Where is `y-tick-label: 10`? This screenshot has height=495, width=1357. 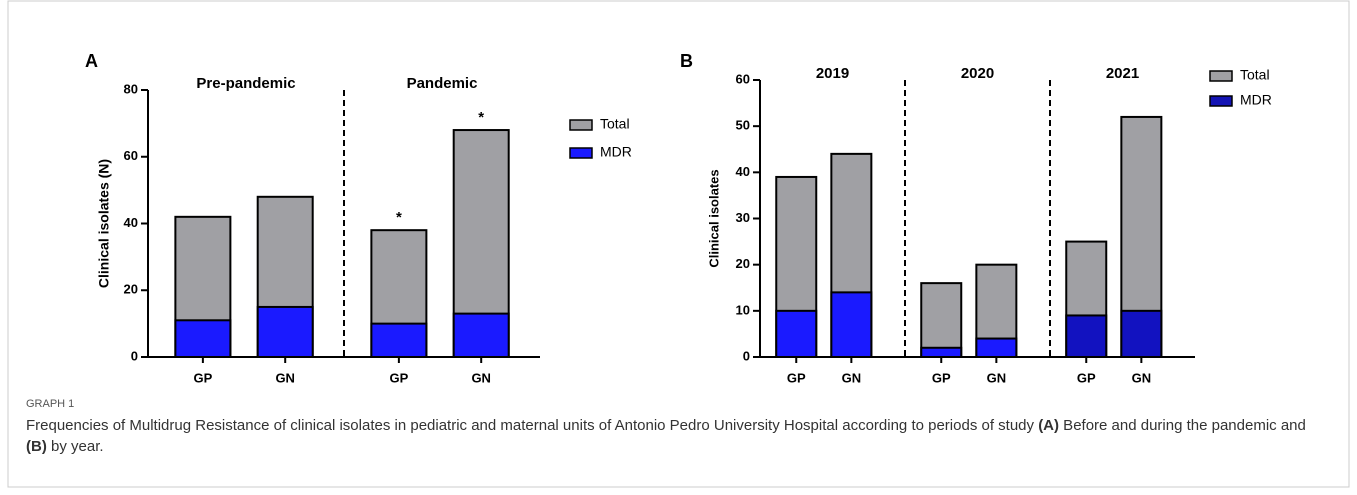
y-tick-label: 10 is located at coordinates (743, 309).